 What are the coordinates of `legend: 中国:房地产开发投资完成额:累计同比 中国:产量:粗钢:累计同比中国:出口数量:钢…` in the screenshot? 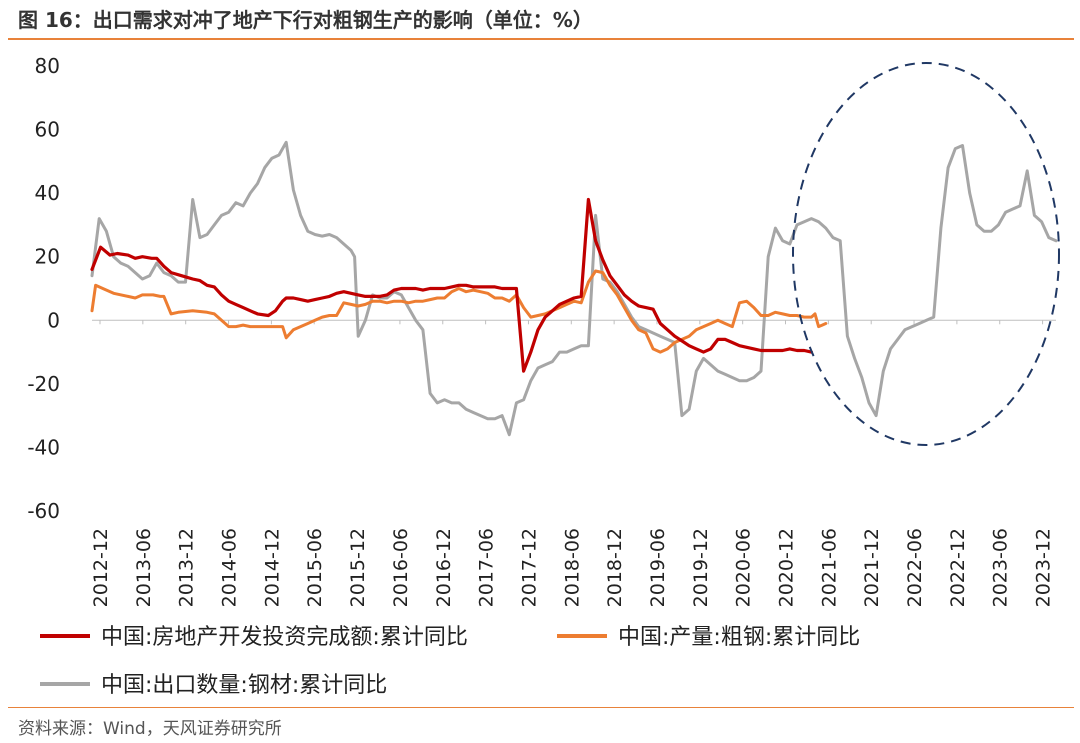 It's located at (450, 661).